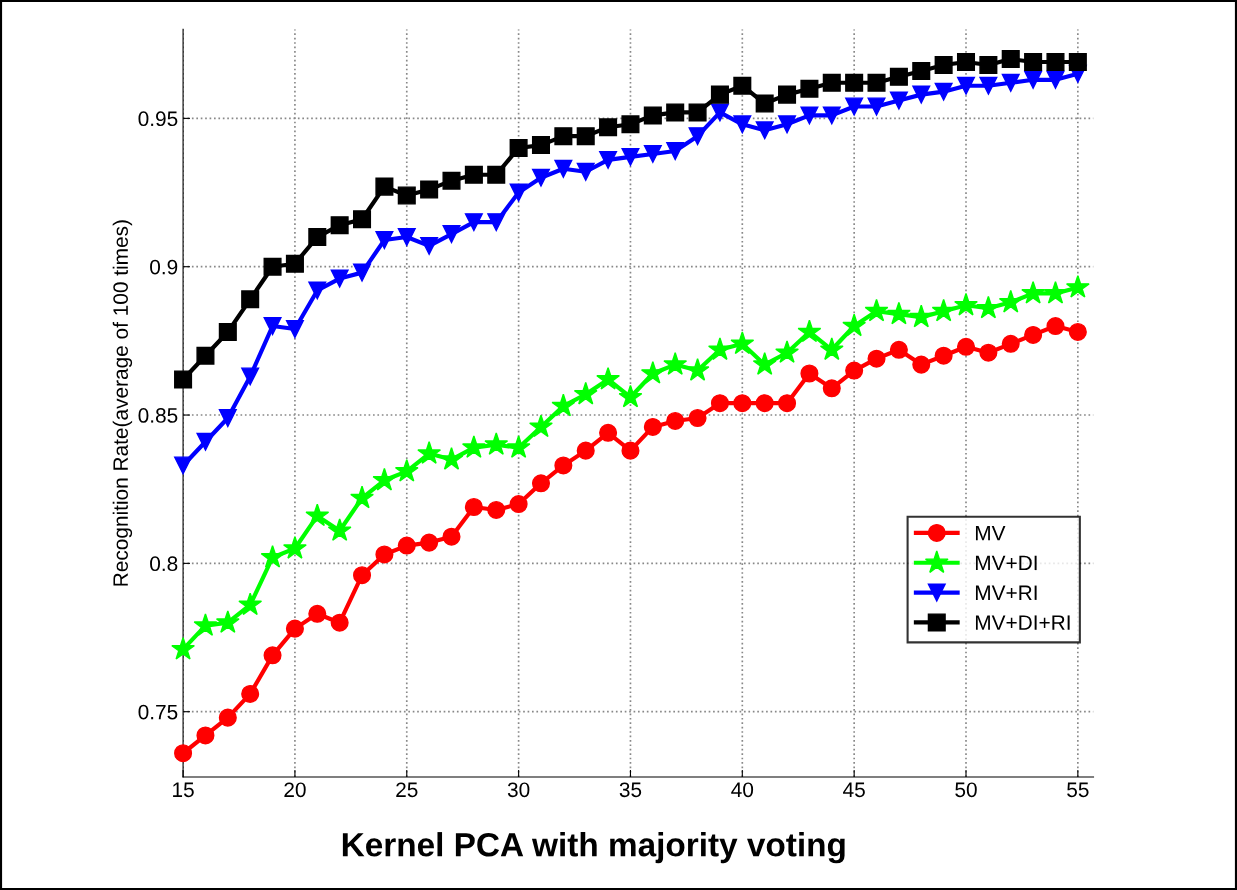 The width and height of the screenshot is (1237, 890). Describe the element at coordinates (122, 403) in the screenshot. I see `y-axis-title: Recognition Rate(average of 100 times)` at that location.